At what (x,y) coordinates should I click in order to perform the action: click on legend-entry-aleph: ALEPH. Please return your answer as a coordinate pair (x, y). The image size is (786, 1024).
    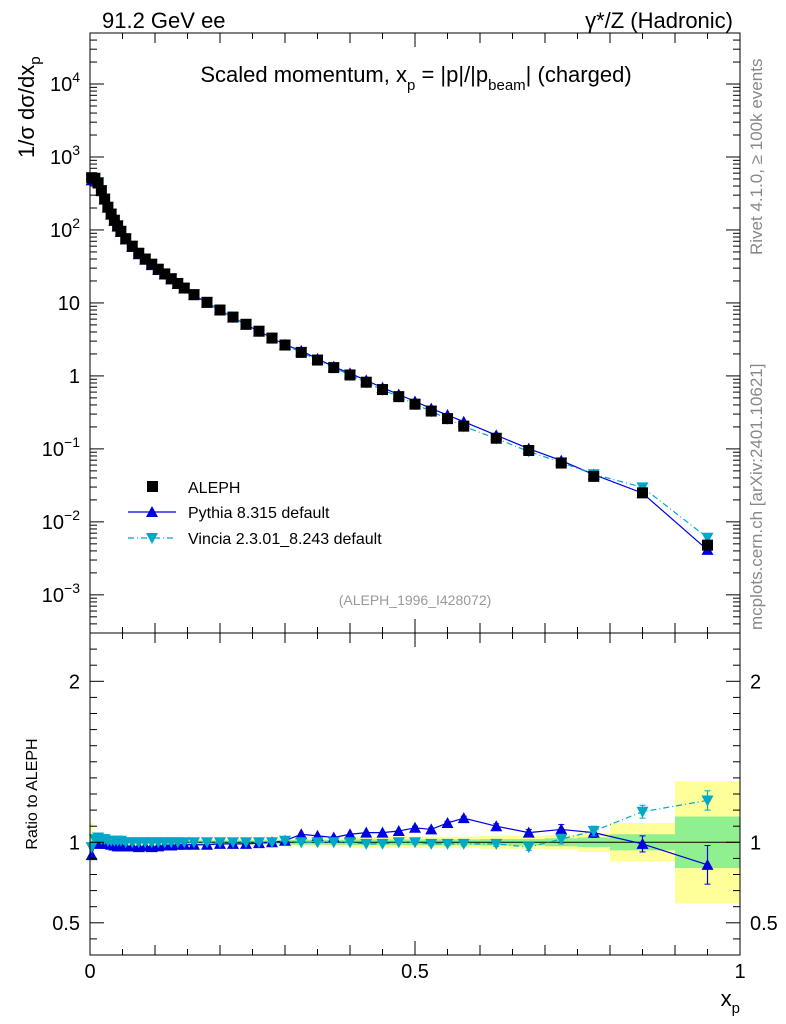
    Looking at the image, I should click on (193, 488).